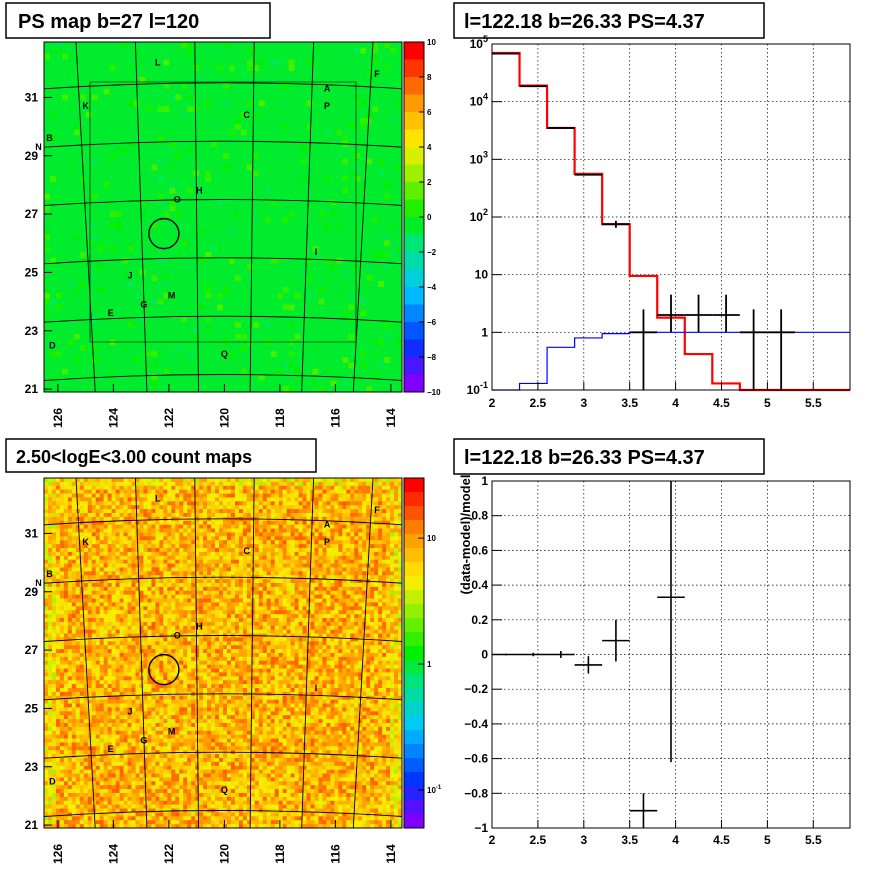  Describe the element at coordinates (134, 457) in the screenshot. I see `count-map-title: 2.50<logE<3.00 count maps` at that location.